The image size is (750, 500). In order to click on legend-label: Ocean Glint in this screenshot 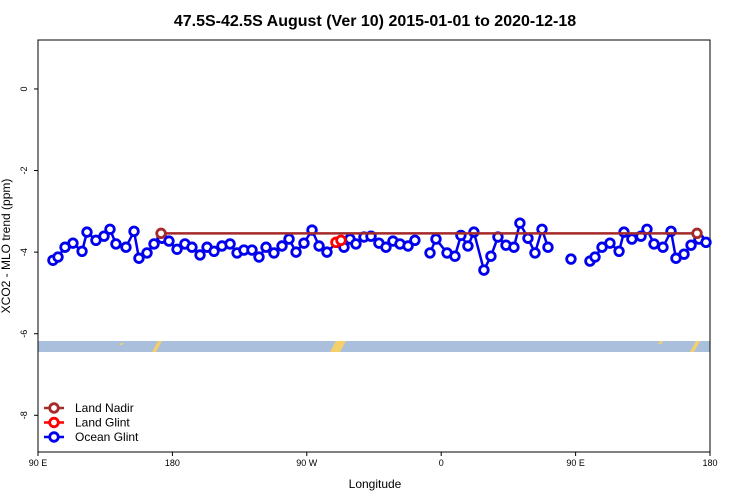, I will do `click(107, 437)`.